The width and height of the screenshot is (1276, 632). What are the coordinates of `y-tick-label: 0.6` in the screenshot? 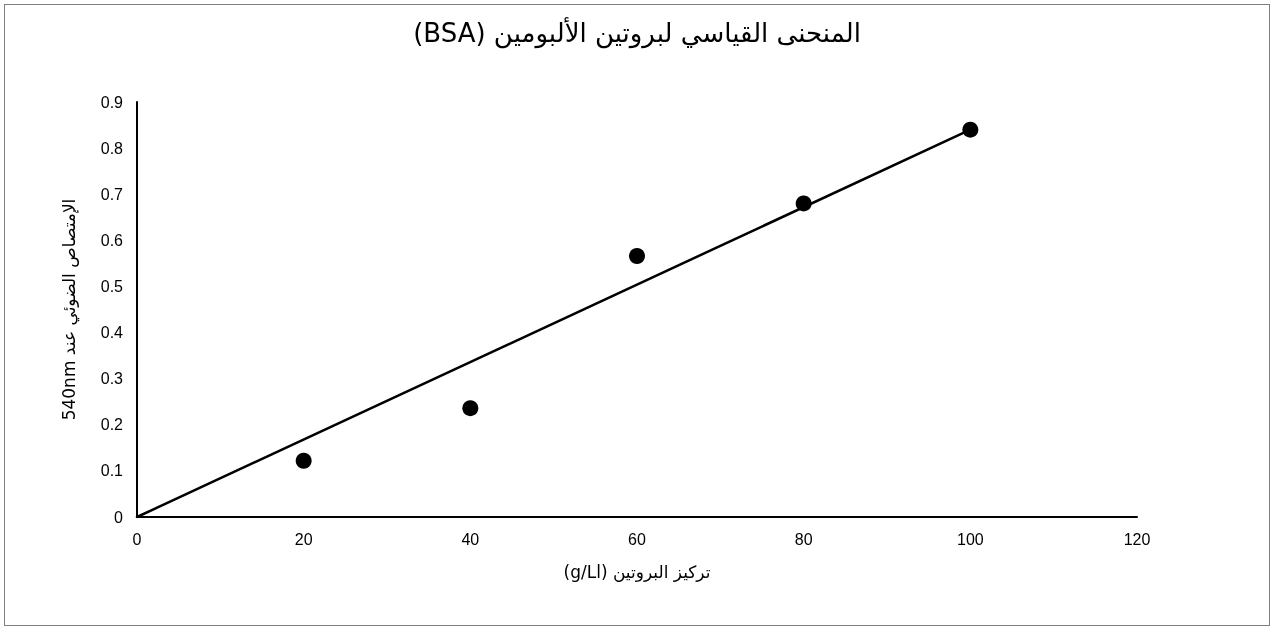 It's located at (112, 240).